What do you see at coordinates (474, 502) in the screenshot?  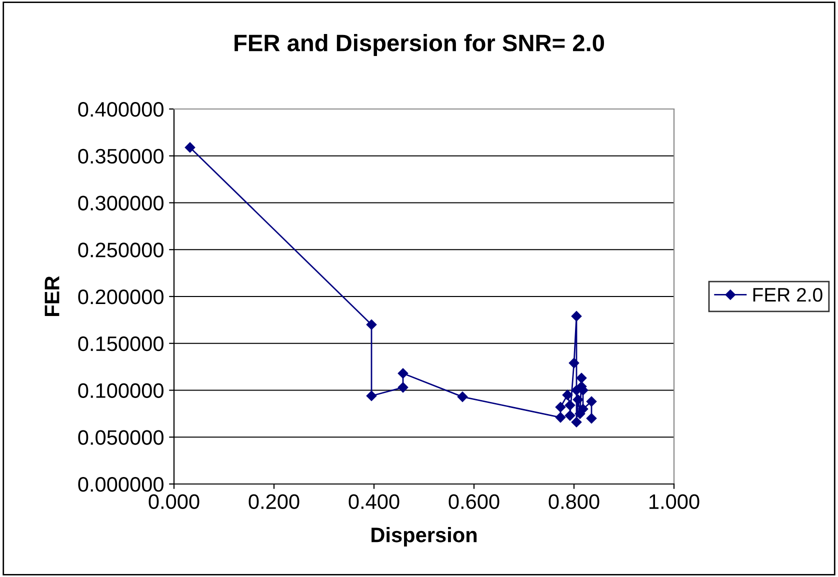 I see `x-tick-label: 0.600` at bounding box center [474, 502].